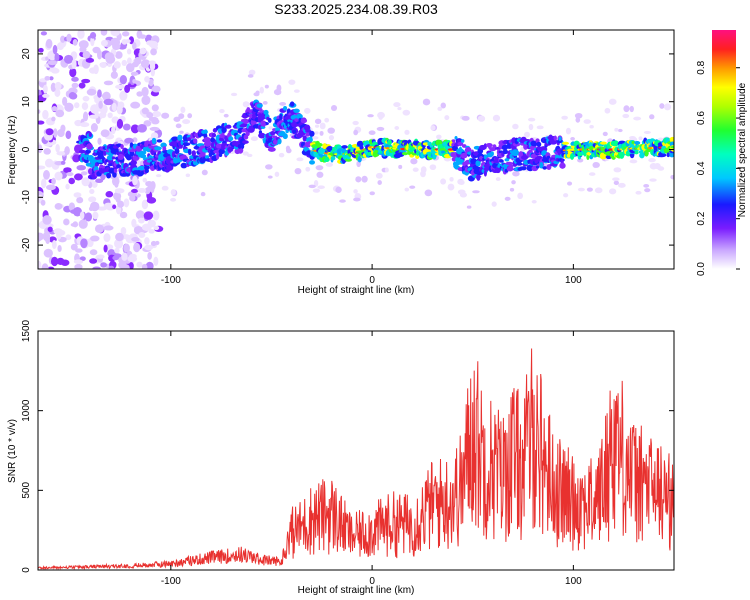 The height and width of the screenshot is (600, 750). Describe the element at coordinates (701, 269) in the screenshot. I see `colorbar-tick-label: 0.0` at that location.